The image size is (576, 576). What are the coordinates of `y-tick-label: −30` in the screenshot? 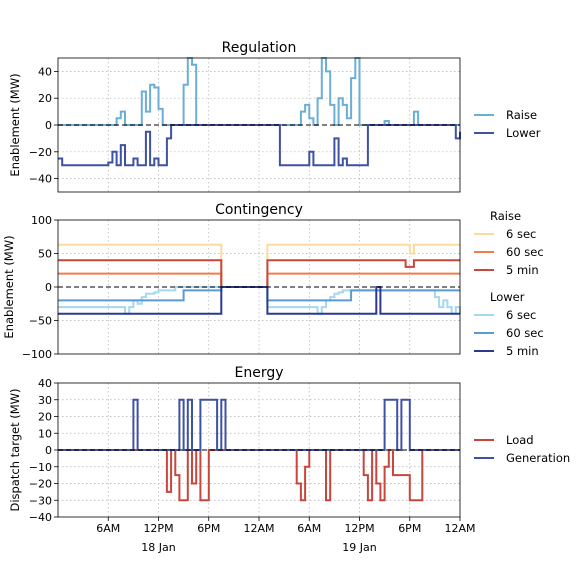 It's located at (40, 500).